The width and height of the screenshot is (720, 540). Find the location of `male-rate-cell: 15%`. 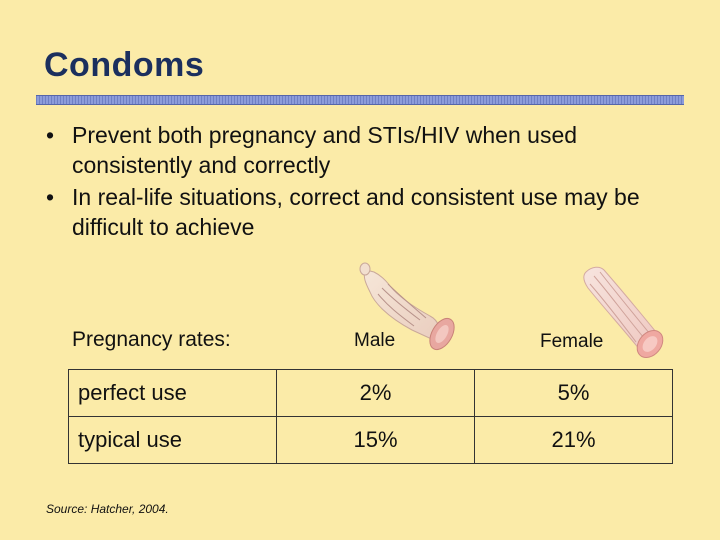

male-rate-cell: 15% is located at coordinates (375, 440).